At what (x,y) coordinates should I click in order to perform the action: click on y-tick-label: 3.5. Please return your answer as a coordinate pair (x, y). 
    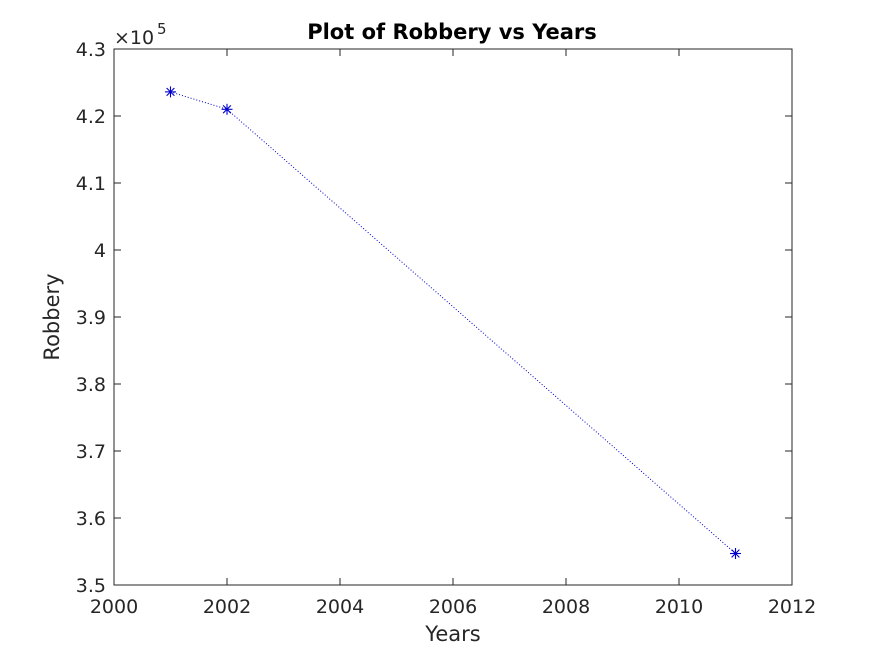
    Looking at the image, I should click on (91, 586).